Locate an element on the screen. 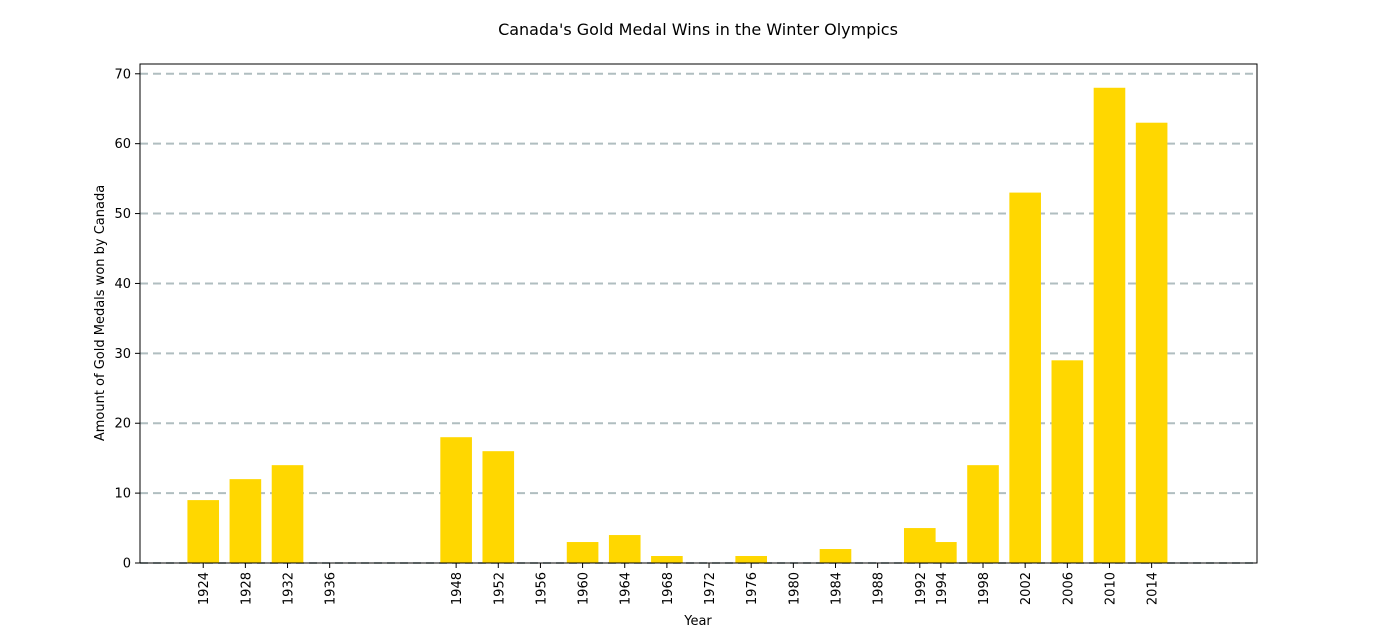 The width and height of the screenshot is (1397, 626). y-tick-label-20: 20 is located at coordinates (122, 424).